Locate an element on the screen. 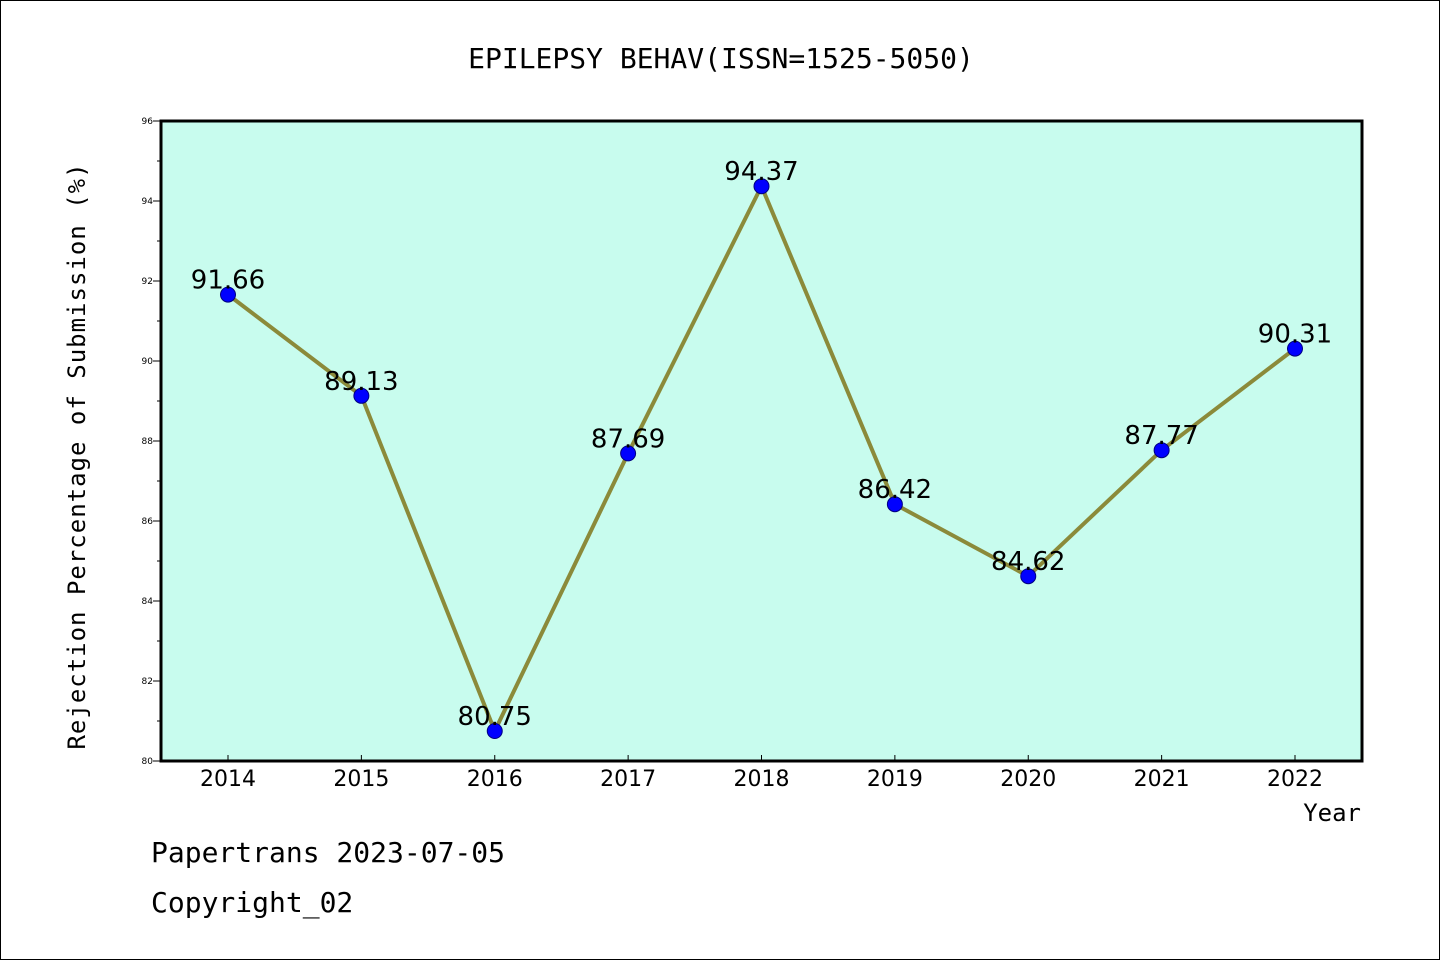 The image size is (1440, 960). data-label: 80.75 is located at coordinates (495, 717).